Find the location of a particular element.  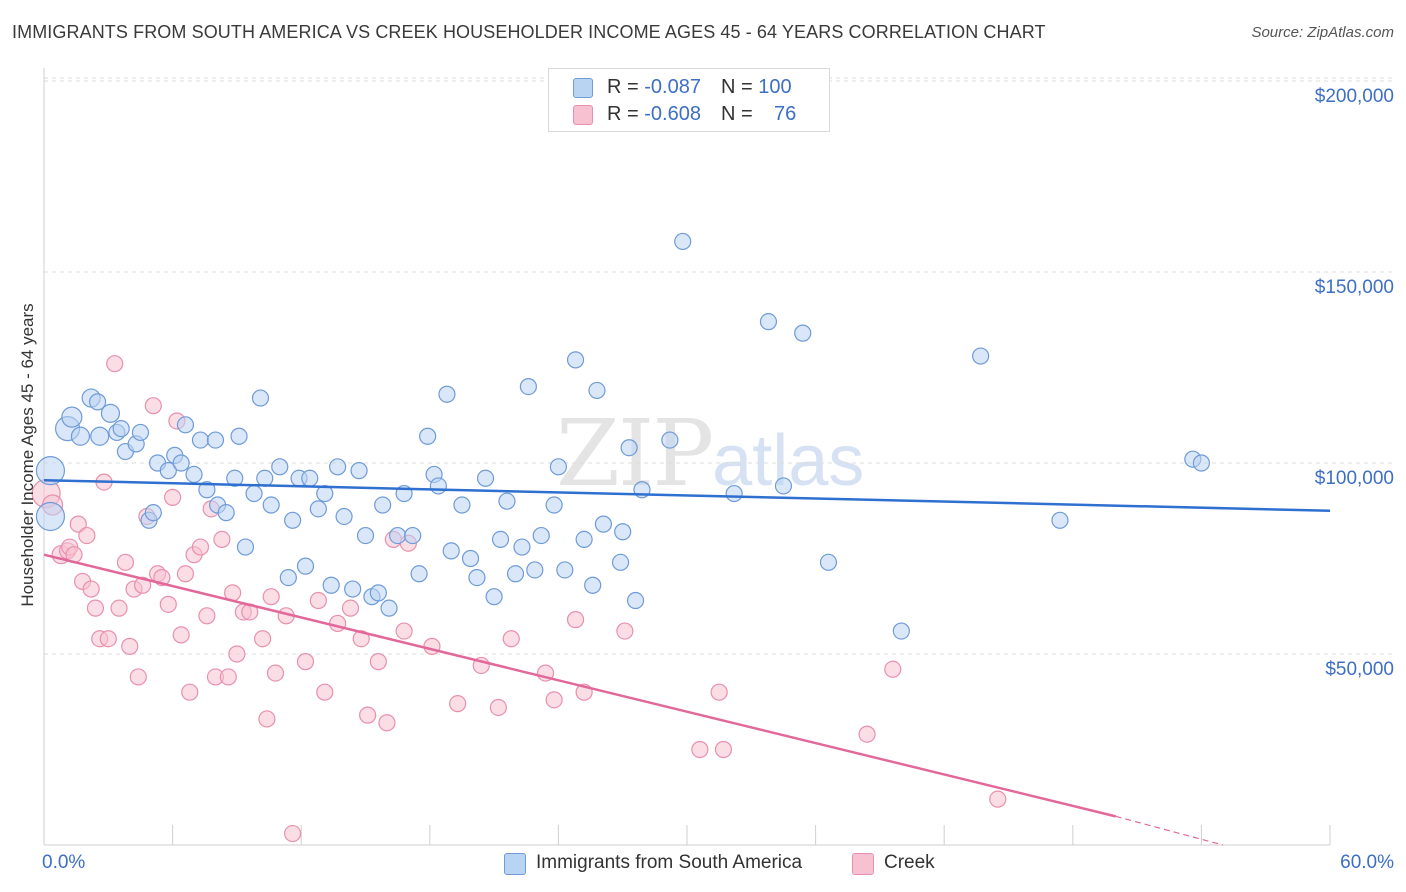

legend-n-label: N = is located at coordinates (739, 114).